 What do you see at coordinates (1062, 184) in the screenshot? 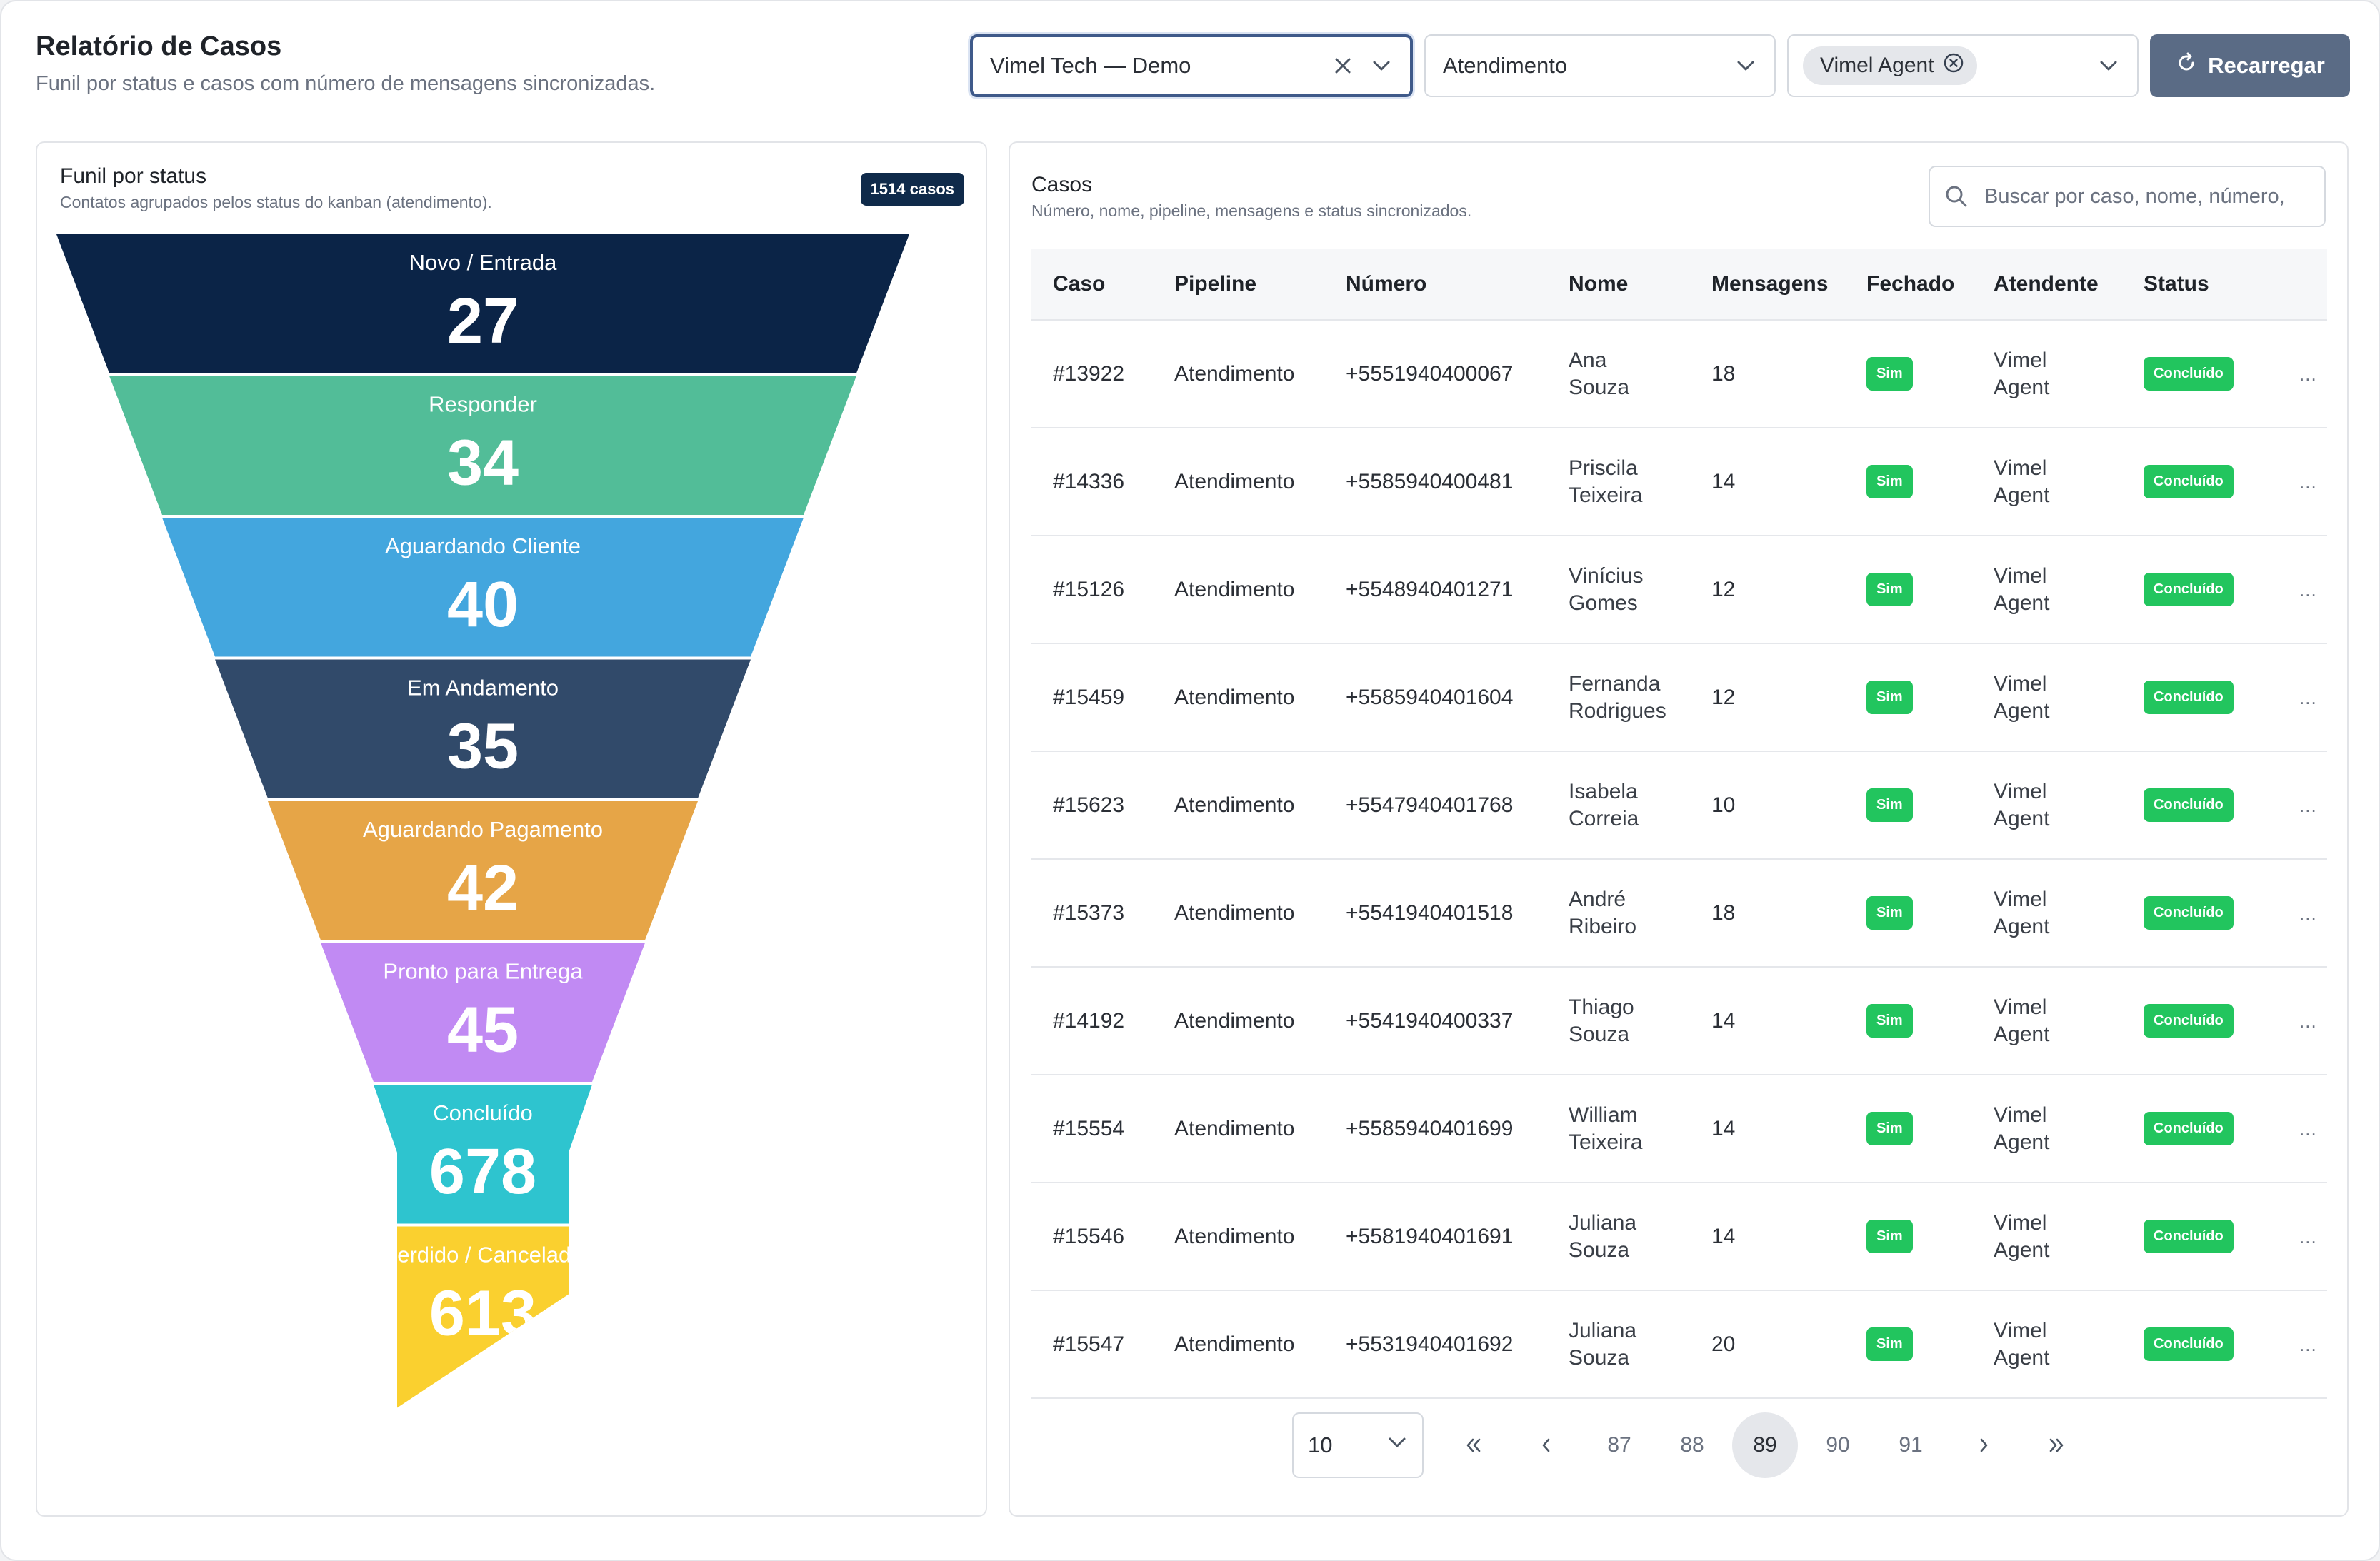
I see `cases-title: Casos` at bounding box center [1062, 184].